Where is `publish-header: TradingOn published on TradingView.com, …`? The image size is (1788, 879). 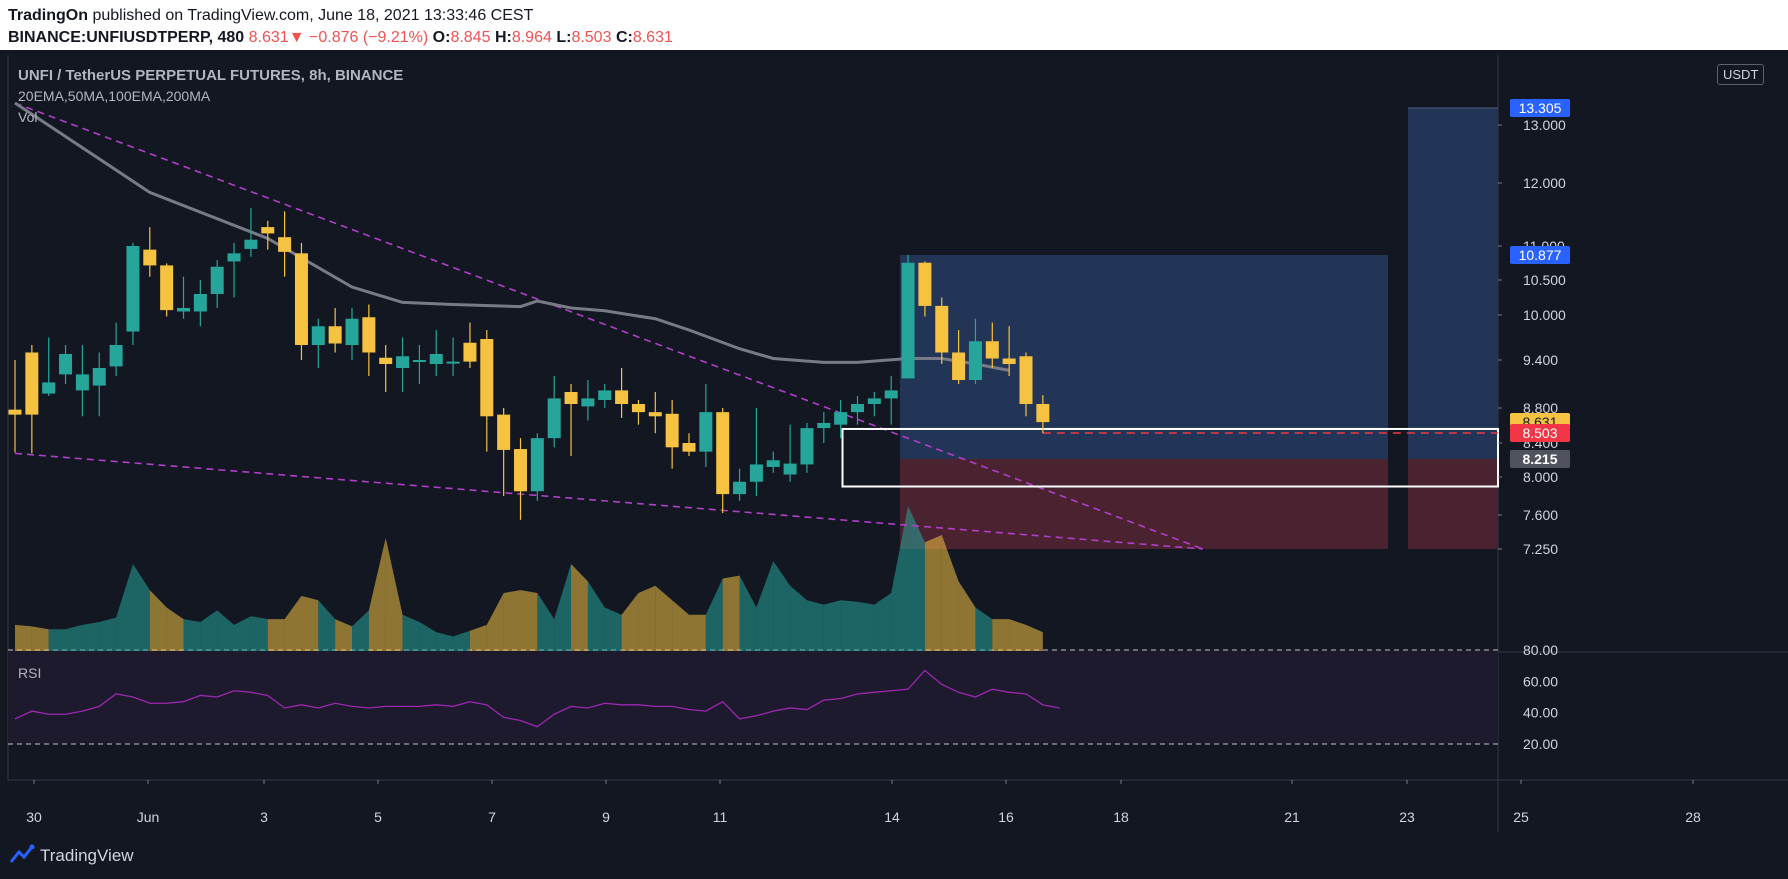 publish-header: TradingOn published on TradingView.com, … is located at coordinates (894, 25).